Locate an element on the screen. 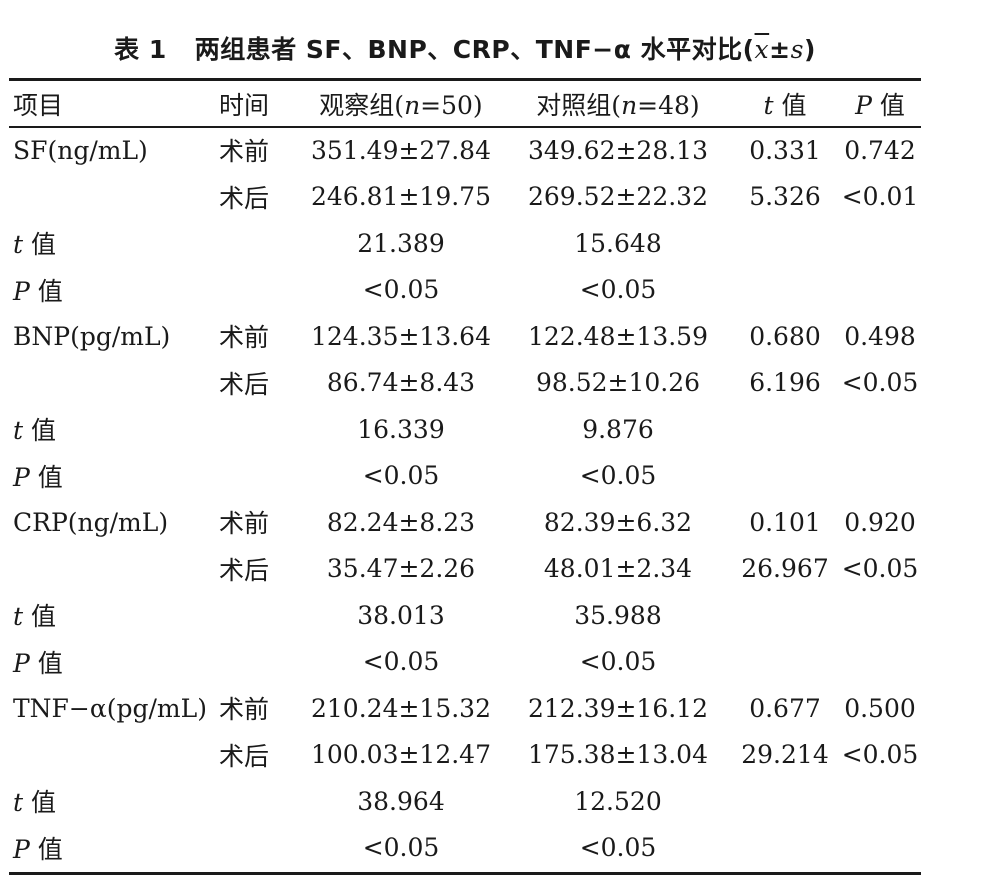 This screenshot has width=996, height=889. p-value-cell: 0.500 is located at coordinates (880, 708).